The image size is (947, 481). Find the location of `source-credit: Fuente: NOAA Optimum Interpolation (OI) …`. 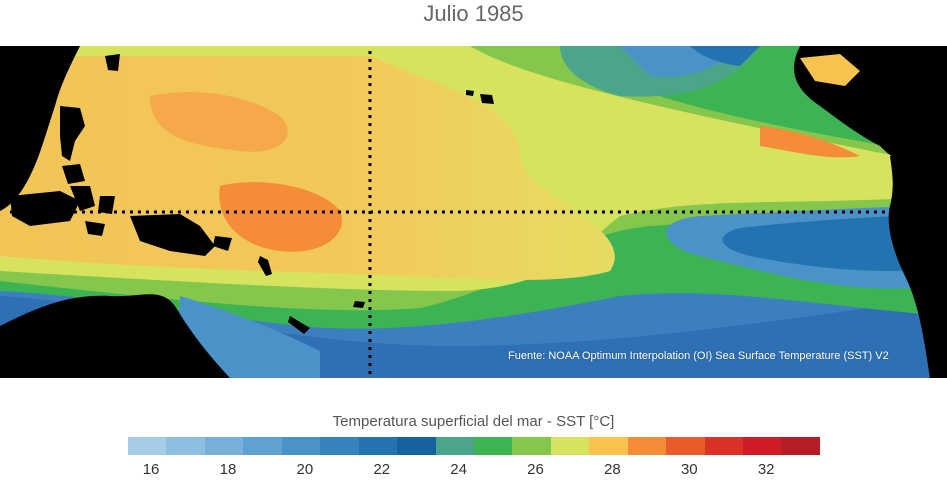

source-credit: Fuente: NOAA Optimum Interpolation (OI) … is located at coordinates (698, 356).